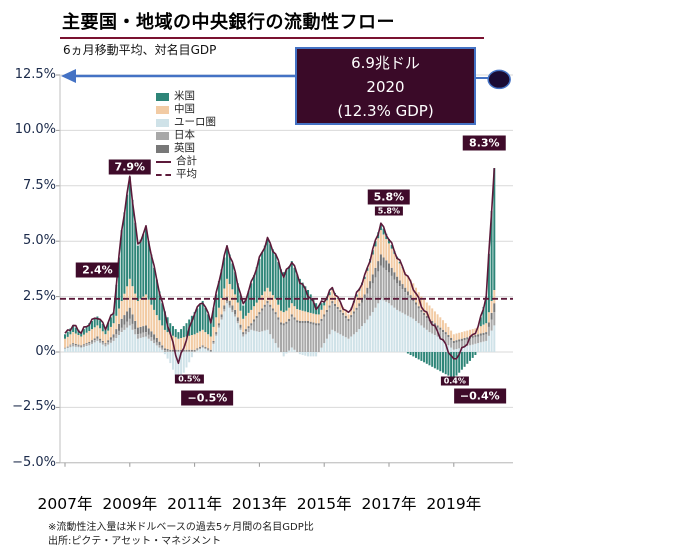 The height and width of the screenshot is (551, 693). What do you see at coordinates (454, 381) in the screenshot?
I see `annotation-label: 0.4%` at bounding box center [454, 381].